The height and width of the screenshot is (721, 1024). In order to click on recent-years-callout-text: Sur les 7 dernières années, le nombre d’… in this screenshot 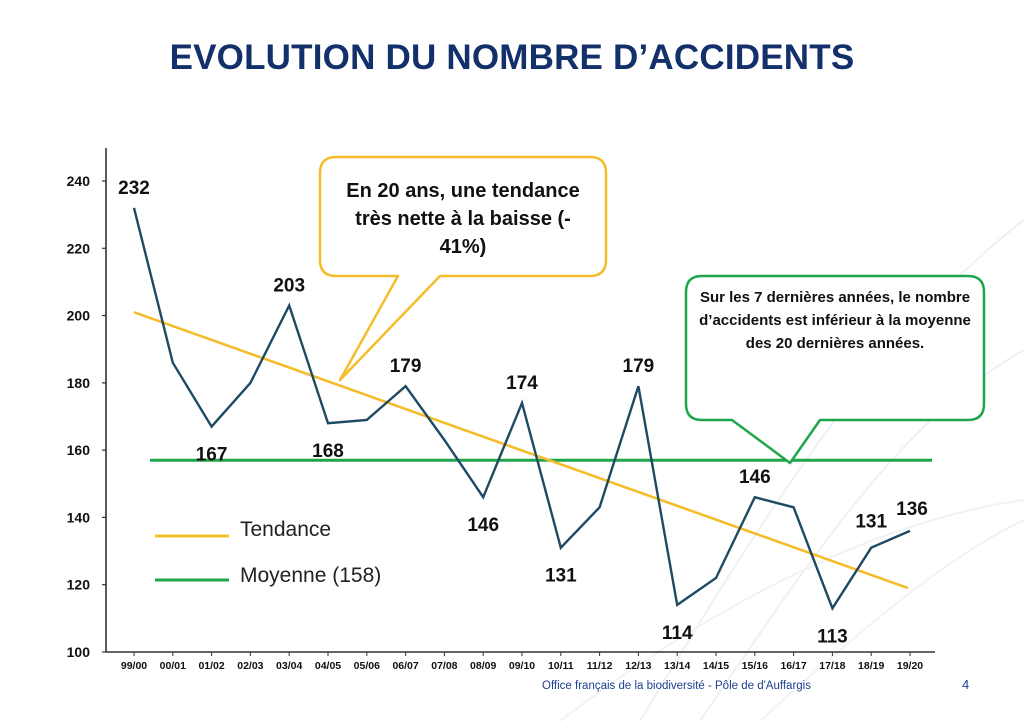, I will do `click(835, 320)`.